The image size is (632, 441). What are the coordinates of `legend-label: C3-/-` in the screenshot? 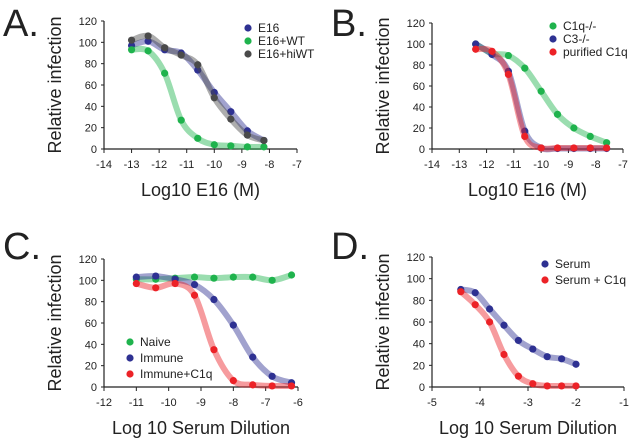 It's located at (576, 39).